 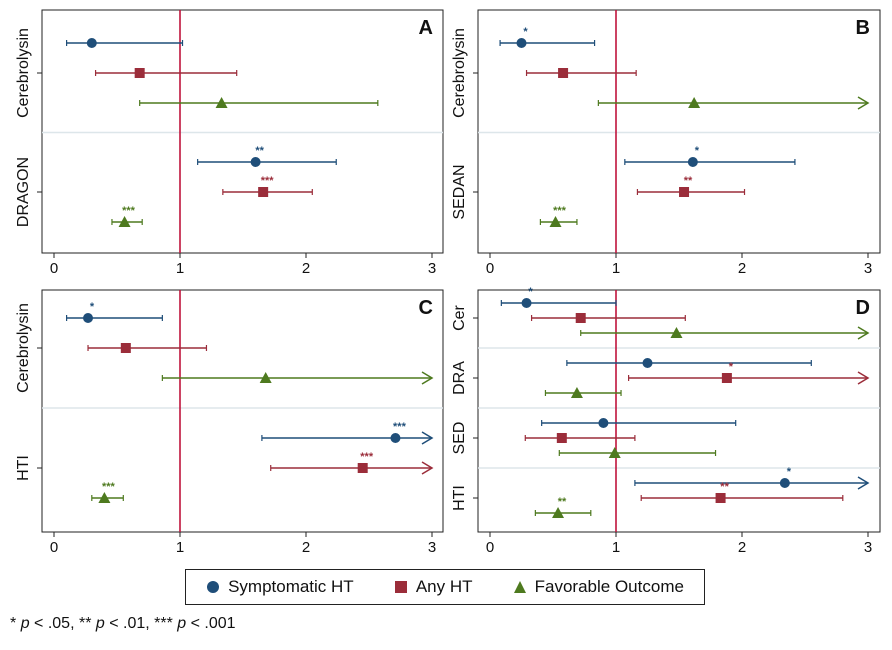 I want to click on legend-item-favorable: Favorable Outcome, so click(x=598, y=587).